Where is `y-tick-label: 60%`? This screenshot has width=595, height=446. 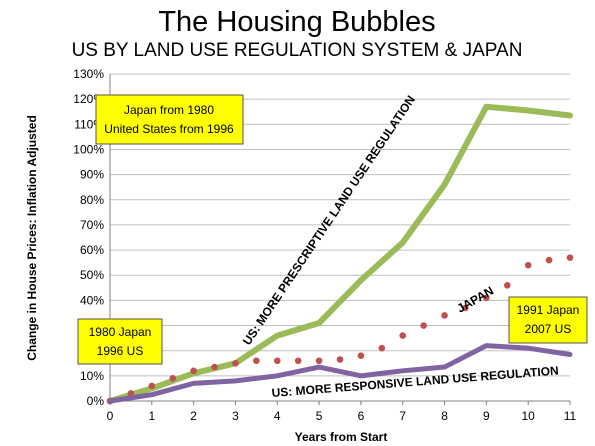
y-tick-label: 60% is located at coordinates (92, 250).